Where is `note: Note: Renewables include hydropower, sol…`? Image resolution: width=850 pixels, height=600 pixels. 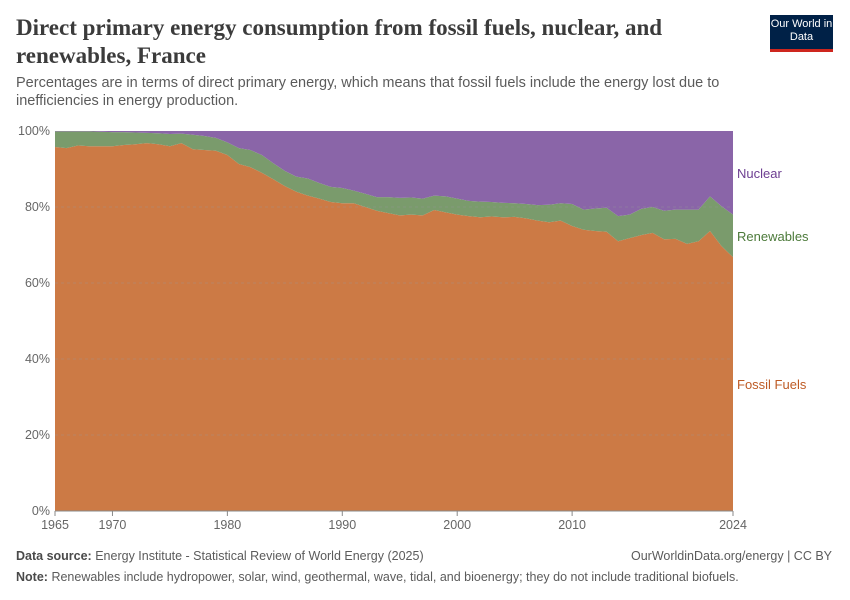
note: Note: Renewables include hydropower, sol… is located at coordinates (377, 577).